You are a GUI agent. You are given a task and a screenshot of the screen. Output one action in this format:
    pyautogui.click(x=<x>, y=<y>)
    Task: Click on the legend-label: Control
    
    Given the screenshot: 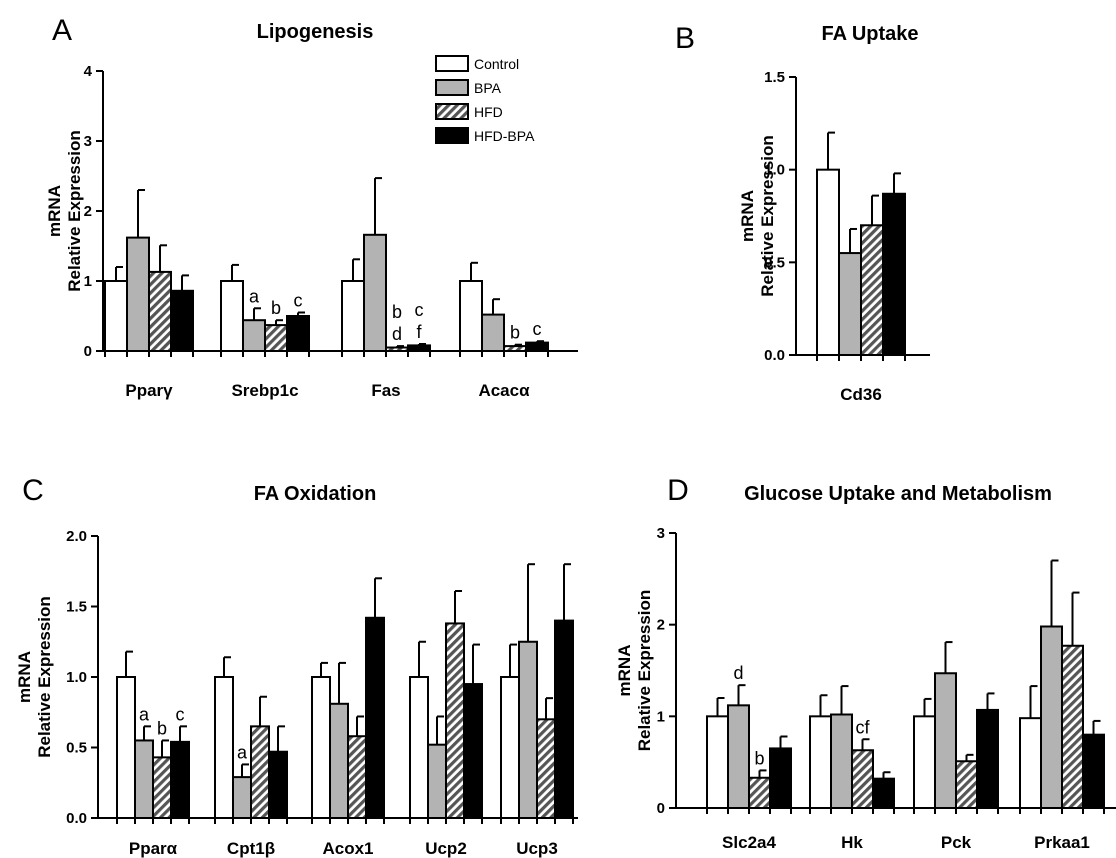 What is the action you would take?
    pyautogui.click(x=496, y=64)
    